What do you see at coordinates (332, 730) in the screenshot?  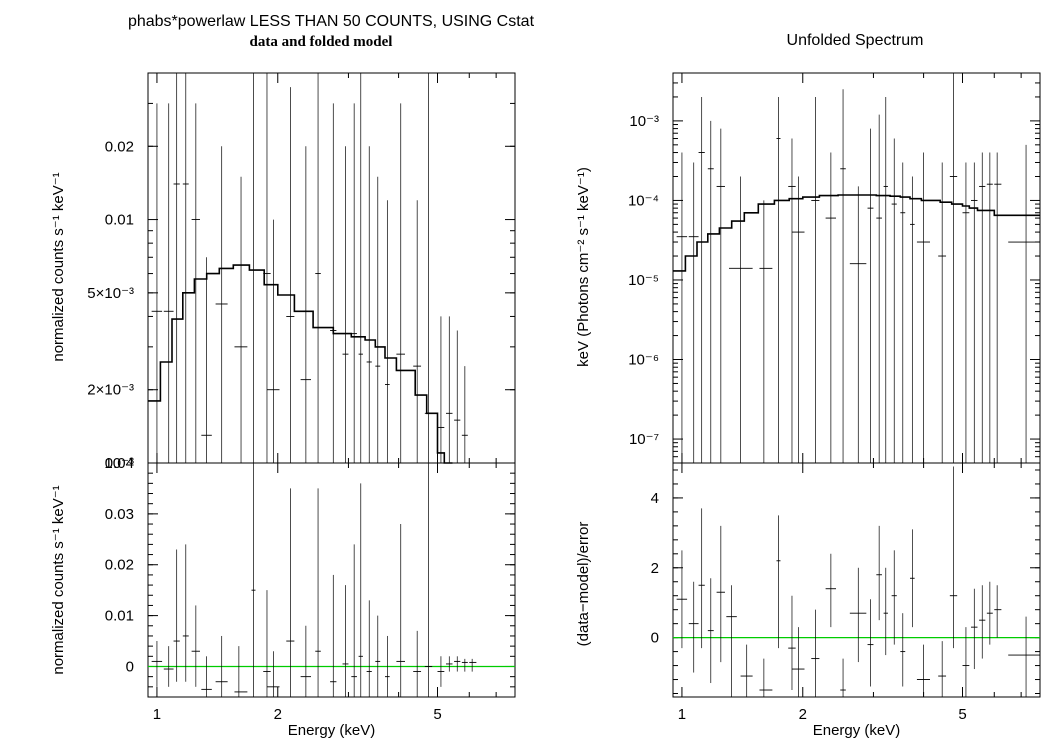 I see `x-axis-label: Energy (keV)` at bounding box center [332, 730].